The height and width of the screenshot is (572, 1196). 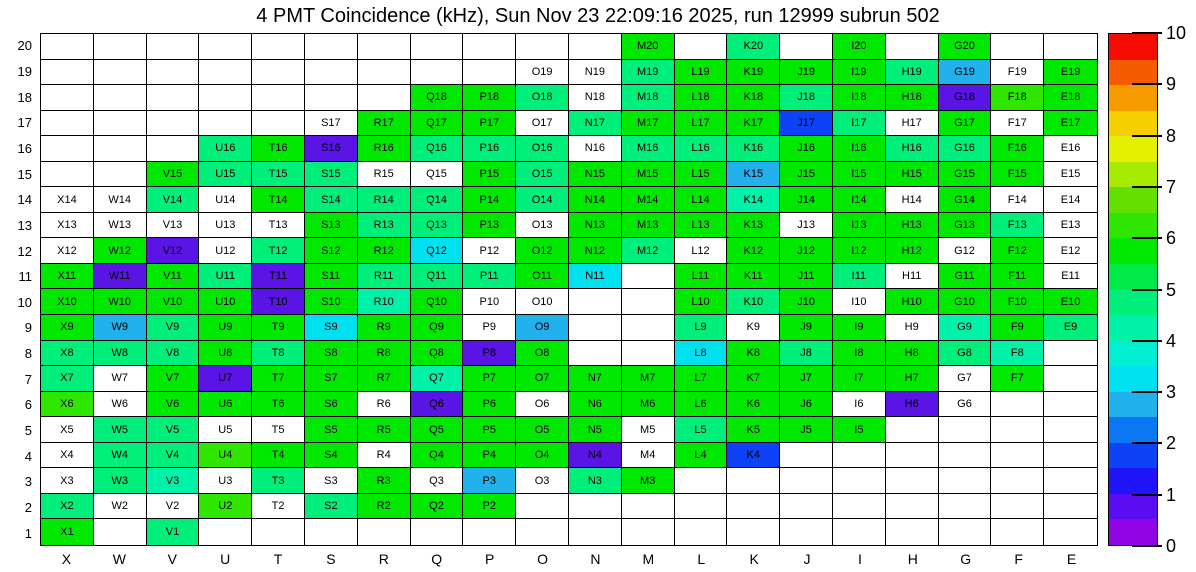 I want to click on heatmap-cell-I14: I14, so click(x=859, y=200).